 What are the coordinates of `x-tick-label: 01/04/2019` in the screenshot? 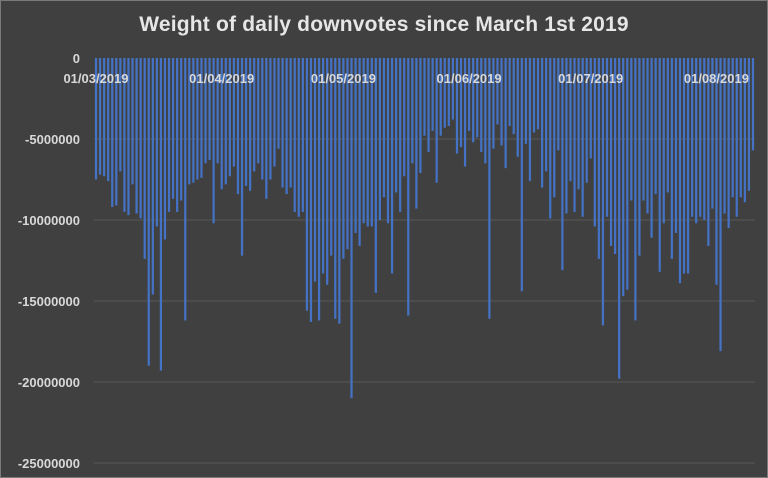 It's located at (221, 78).